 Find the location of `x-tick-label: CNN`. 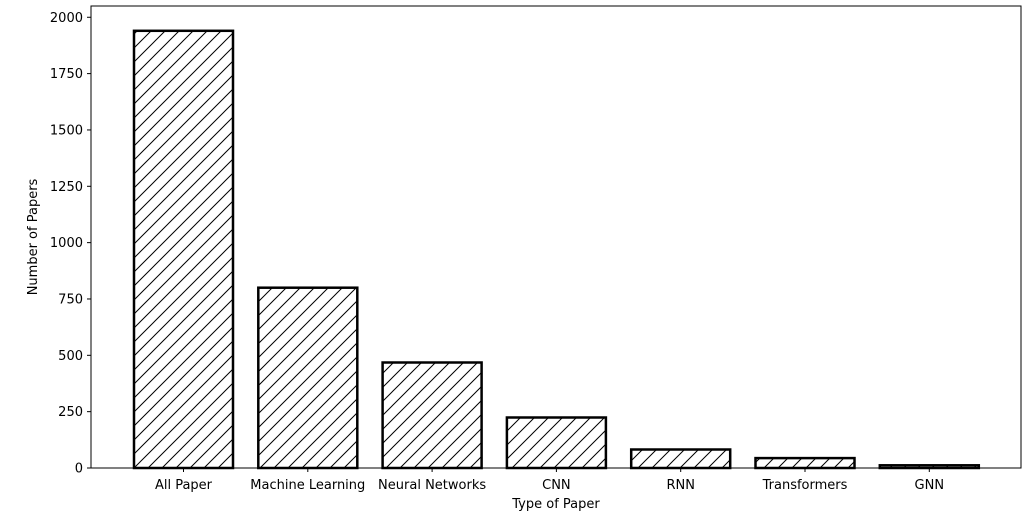

x-tick-label: CNN is located at coordinates (556, 485).